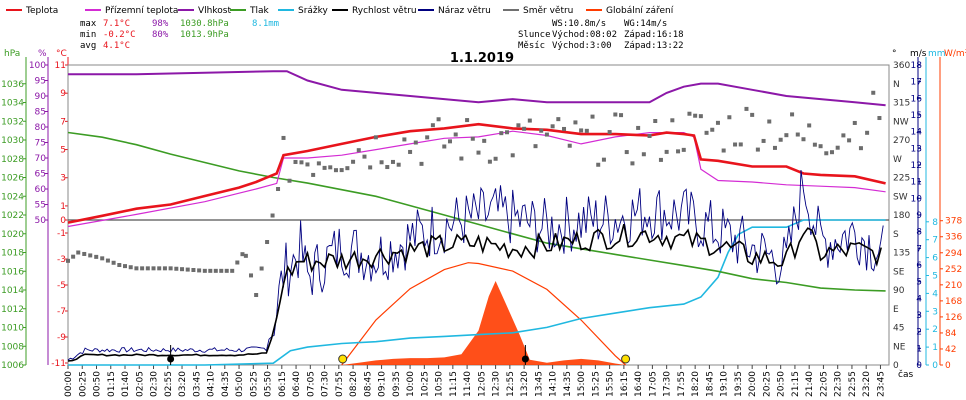 The image size is (966, 400). Describe the element at coordinates (901, 216) in the screenshot. I see `direction-tick-label: 180` at that location.